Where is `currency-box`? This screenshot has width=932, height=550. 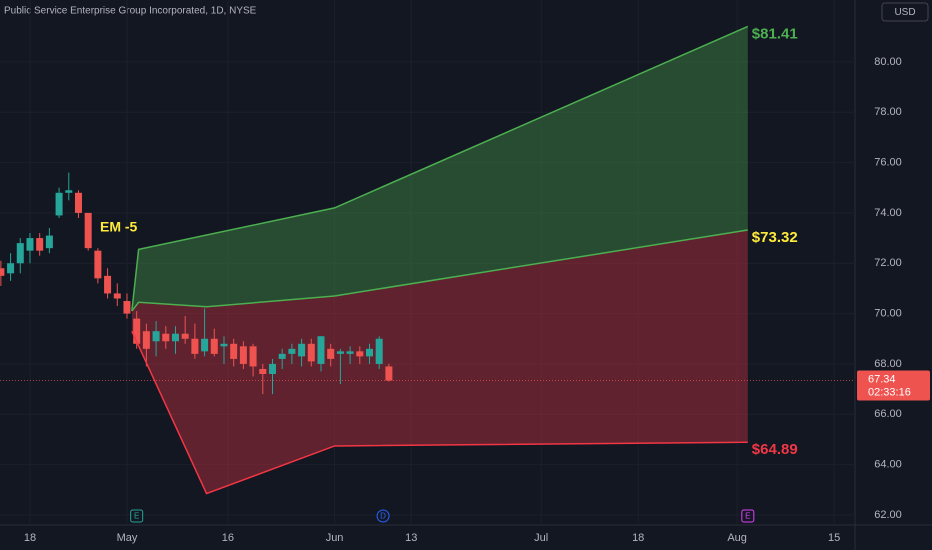
currency-box is located at coordinates (905, 12).